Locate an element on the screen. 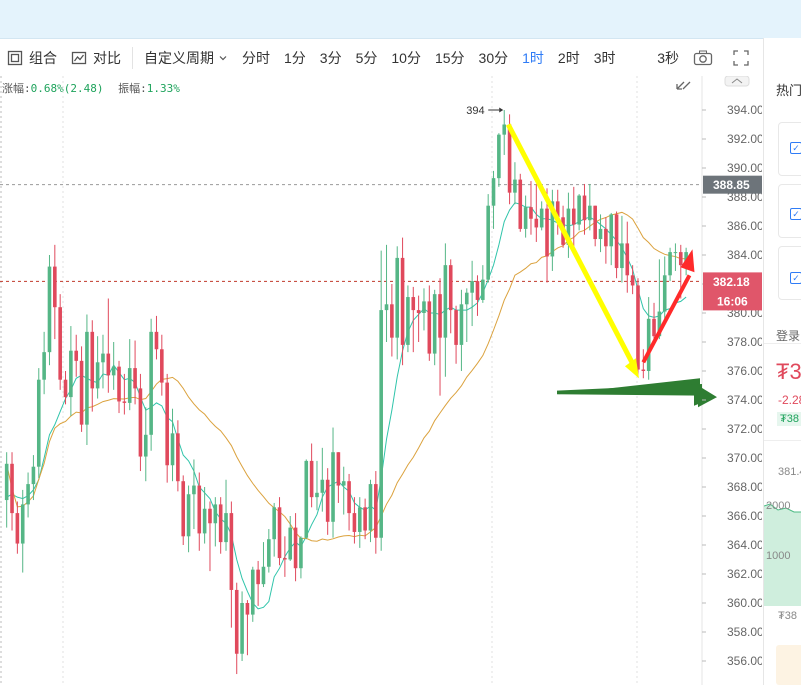  countdown-text: 16:06 is located at coordinates (732, 301).